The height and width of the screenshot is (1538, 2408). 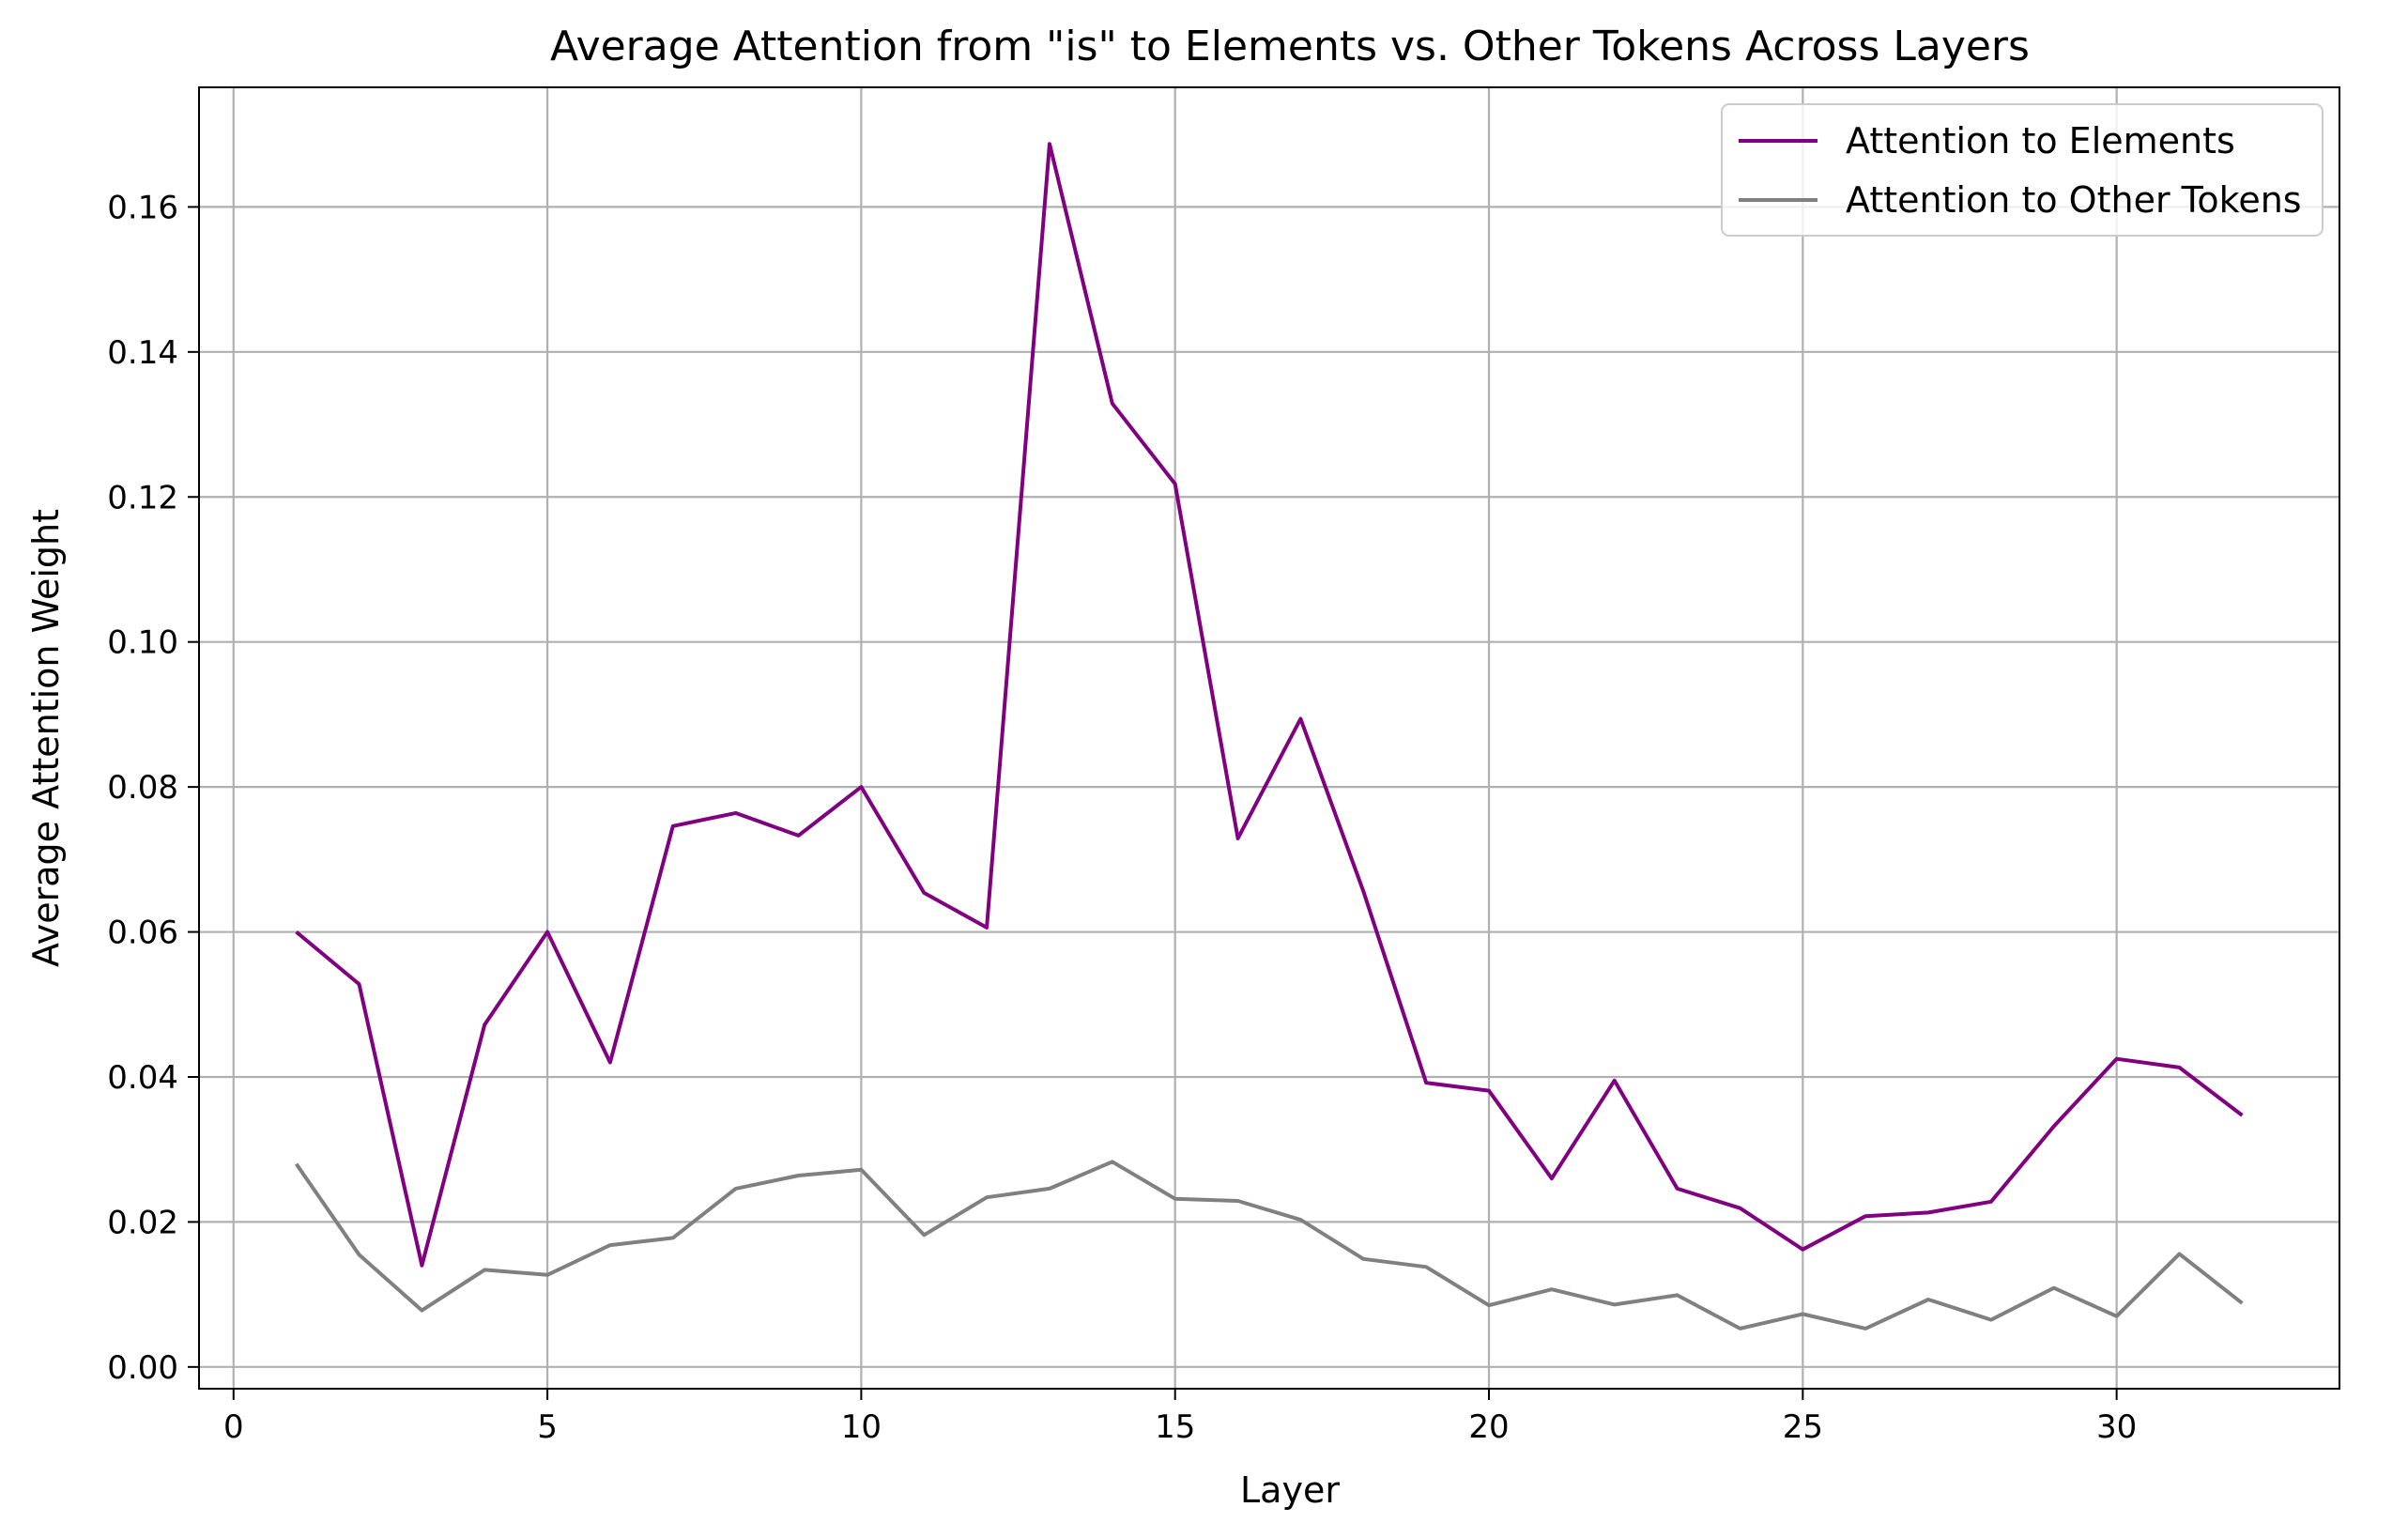 What do you see at coordinates (1290, 1490) in the screenshot?
I see `x-axis-label: Layer` at bounding box center [1290, 1490].